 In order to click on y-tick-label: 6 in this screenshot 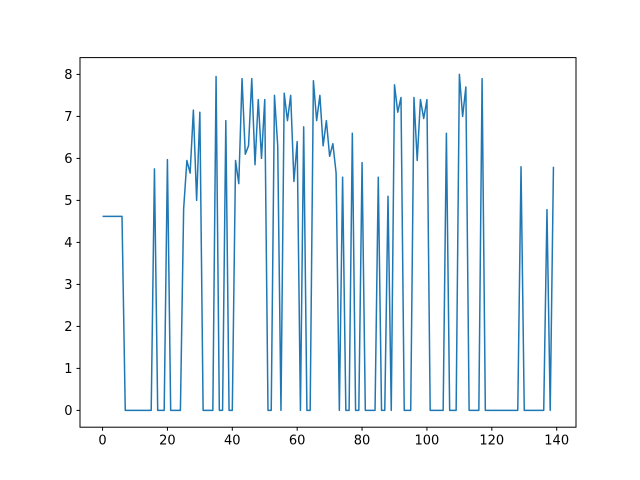, I will do `click(68, 159)`.